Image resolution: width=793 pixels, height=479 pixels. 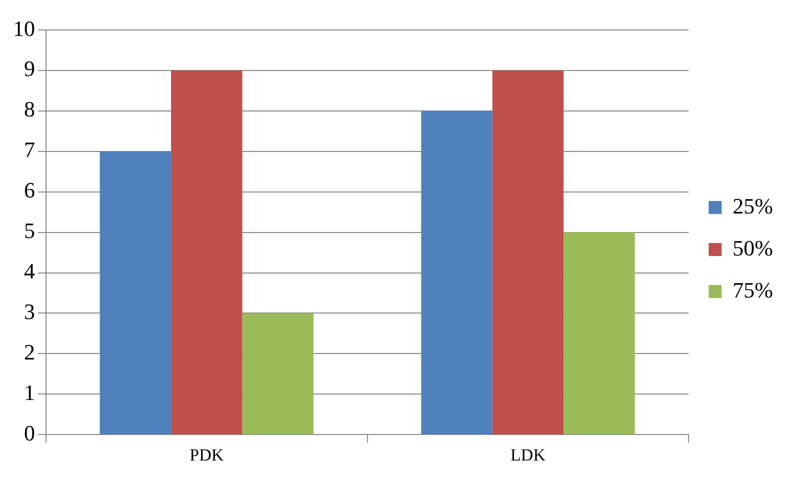 What do you see at coordinates (29, 311) in the screenshot?
I see `y-tick-label: 3` at bounding box center [29, 311].